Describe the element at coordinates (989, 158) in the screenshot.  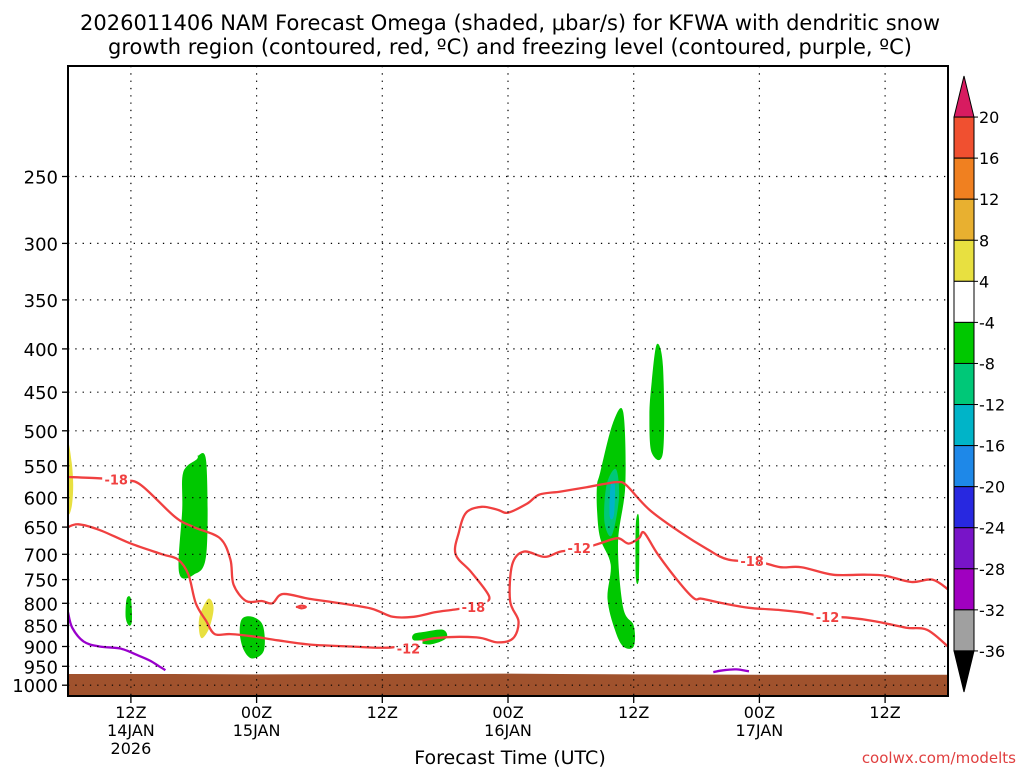
I see `colorbar-label: 16` at that location.